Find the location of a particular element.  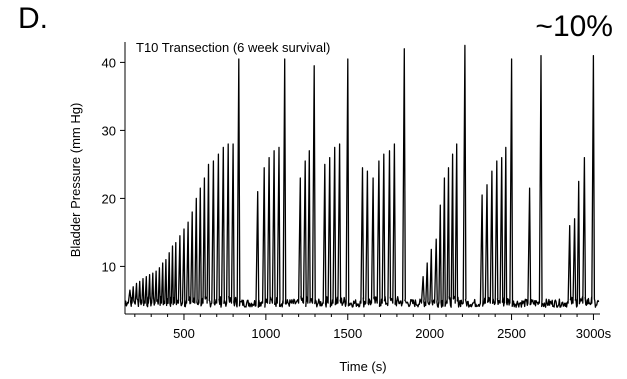

y-tick-label: 20 is located at coordinates (109, 198).